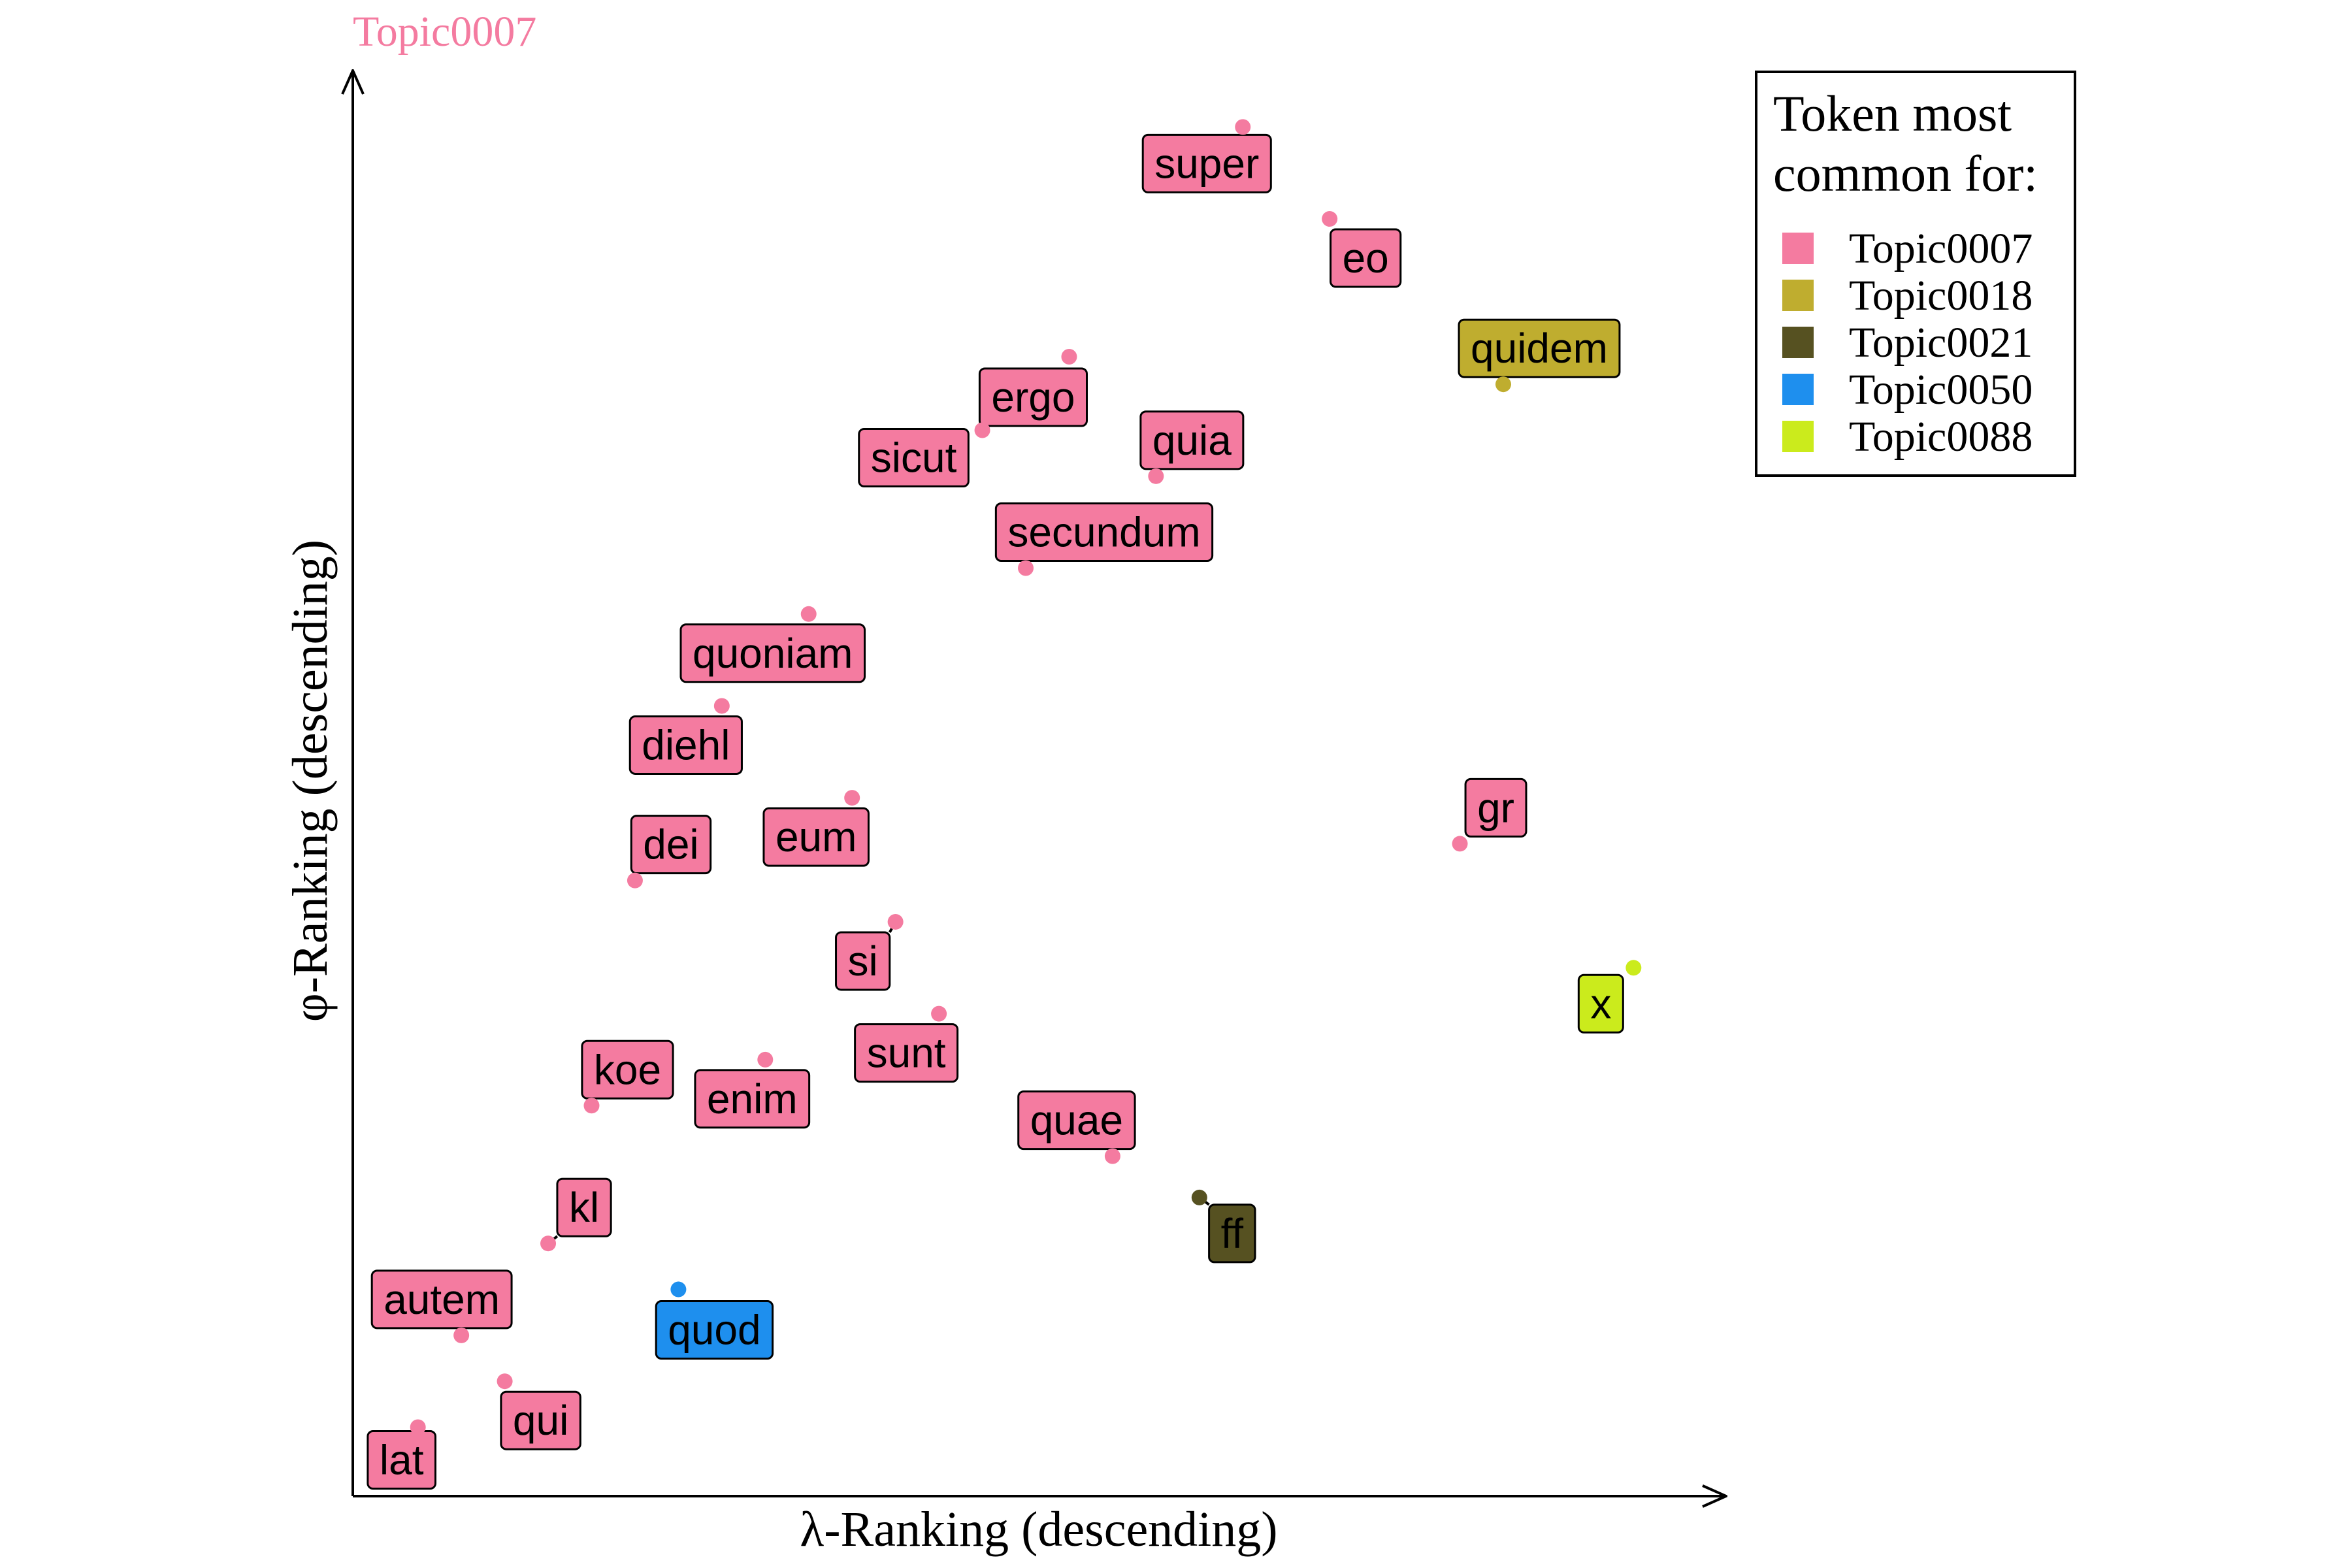  Describe the element at coordinates (1069, 357) in the screenshot. I see `point-ergo` at that location.